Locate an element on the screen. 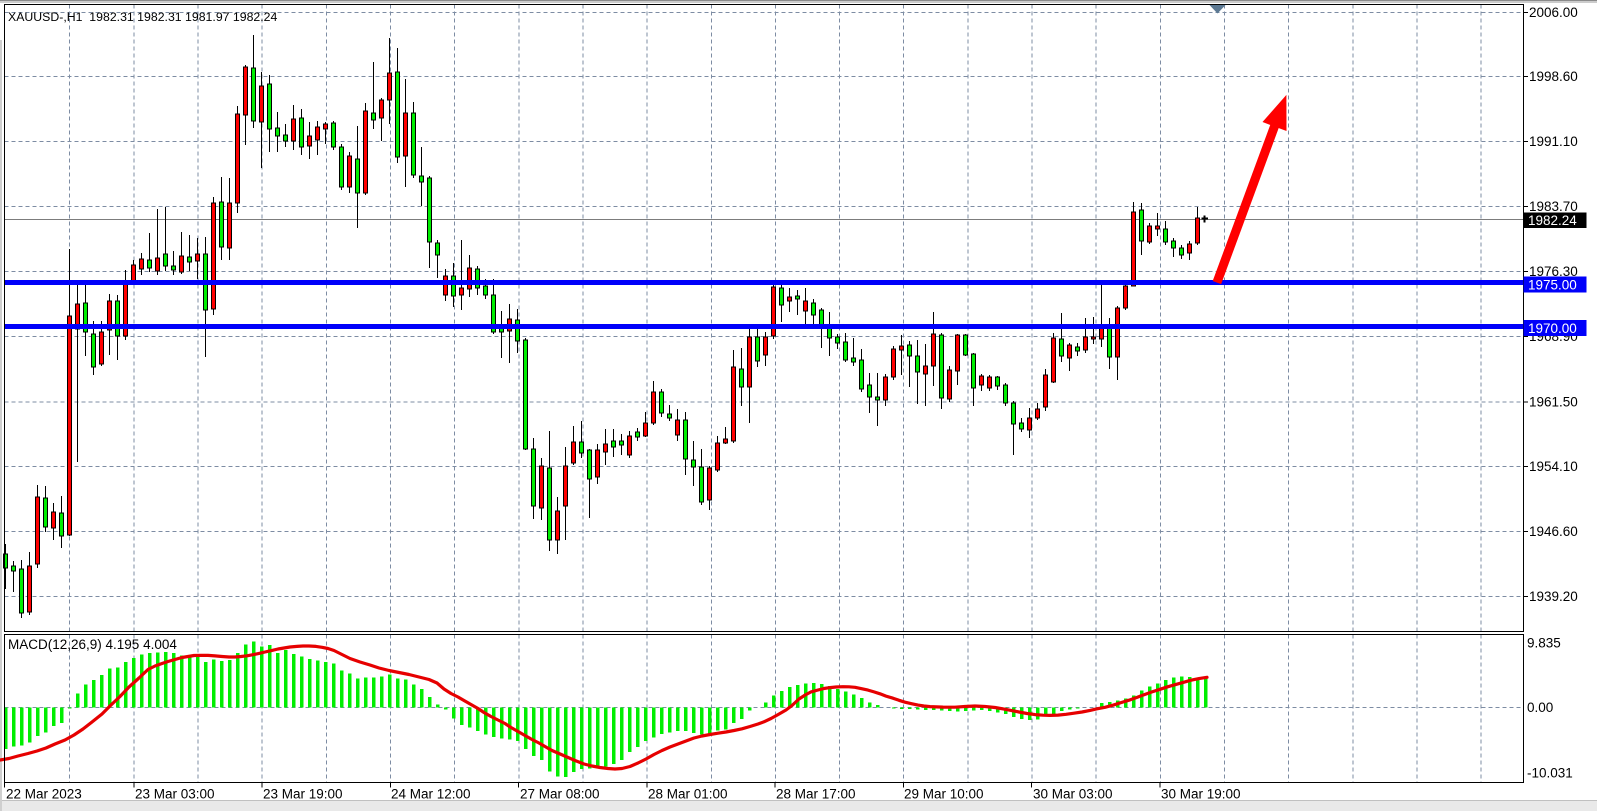  svg-text: 9.835 is located at coordinates (1544, 643).